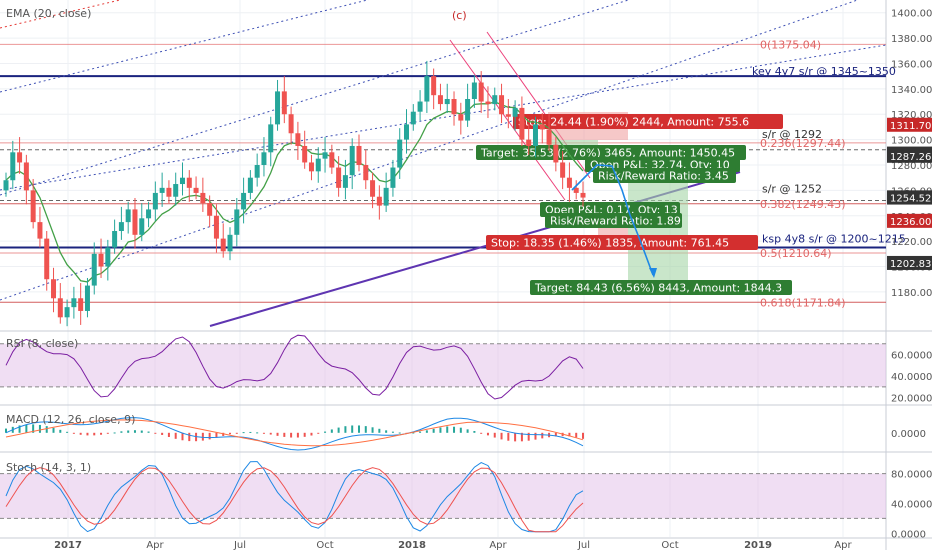 Image resolution: width=932 pixels, height=554 pixels. I want to click on price-tag-5: 1236.00, so click(910, 222).